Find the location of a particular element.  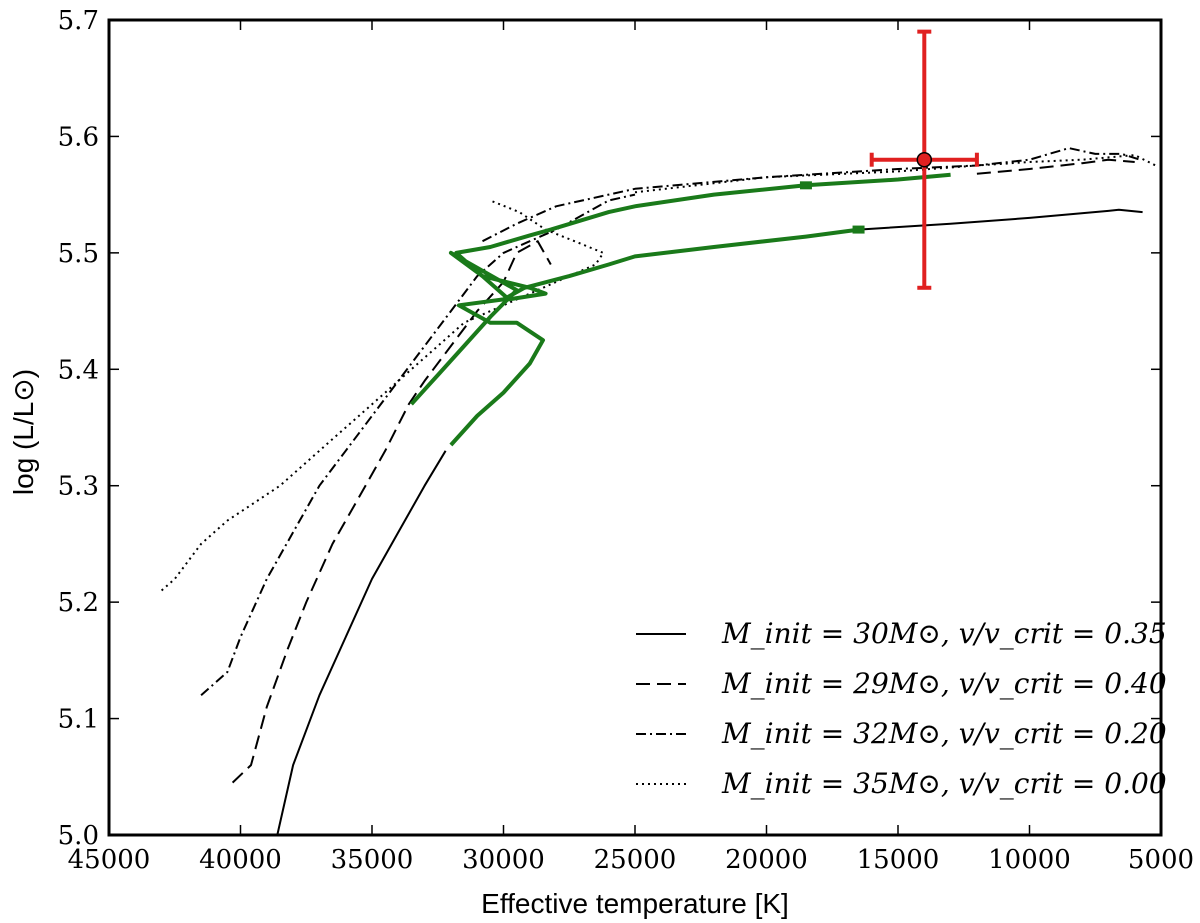

y-tick-label: 5.2 is located at coordinates (78, 603).